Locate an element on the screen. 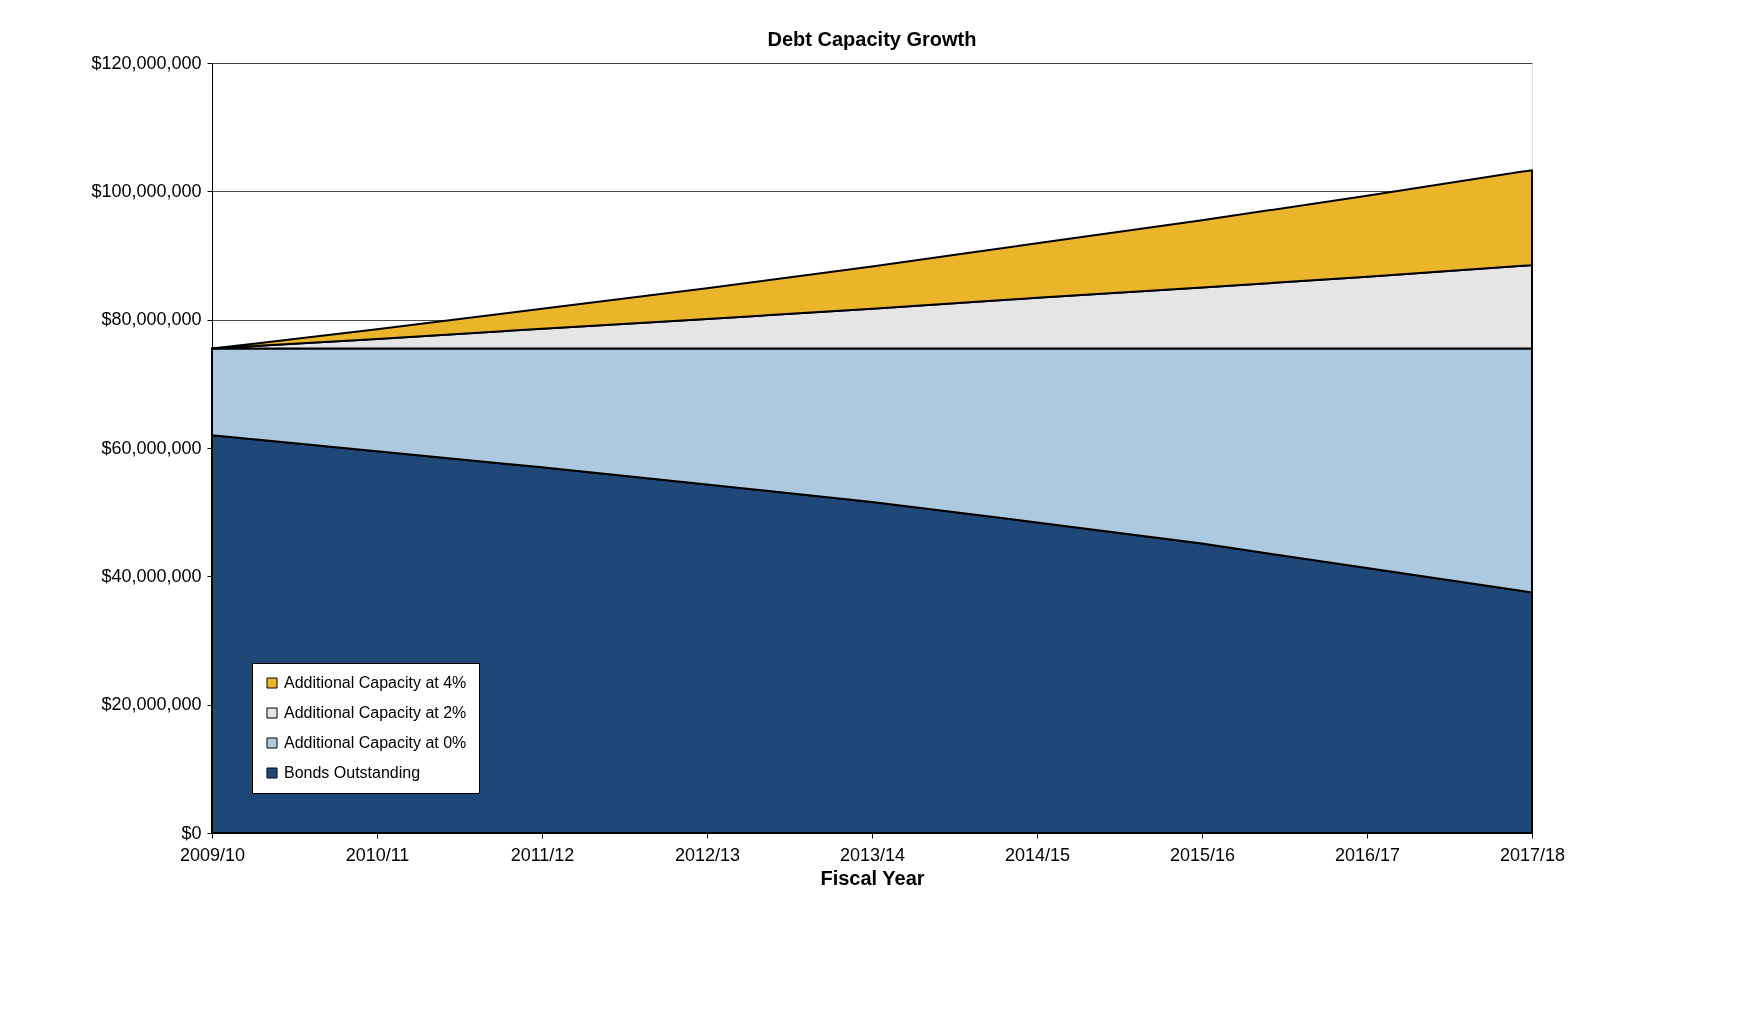 This screenshot has width=1737, height=1019. x-tick-label: 2017/18 is located at coordinates (1532, 854).